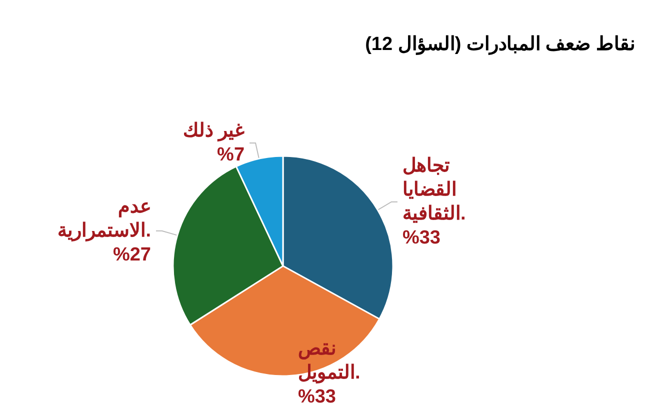 Image resolution: width=657 pixels, height=418 pixels. Describe the element at coordinates (132, 255) in the screenshot. I see `data-label: %27` at that location.